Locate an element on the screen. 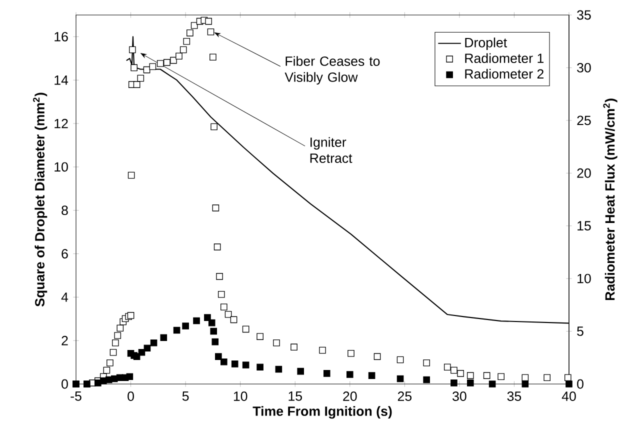 This screenshot has width=643, height=442. annotation: Igniter Retract is located at coordinates (331, 150).